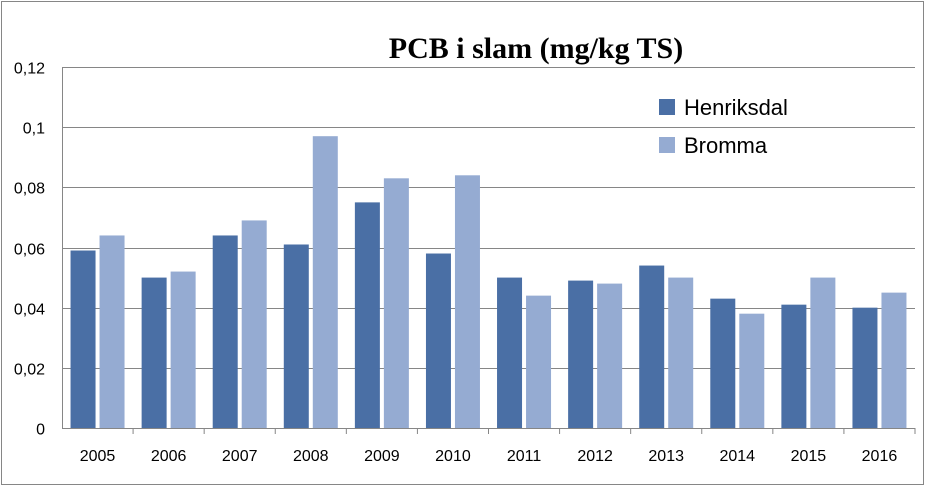  What do you see at coordinates (666, 456) in the screenshot?
I see `x-tick-label: 2013` at bounding box center [666, 456].